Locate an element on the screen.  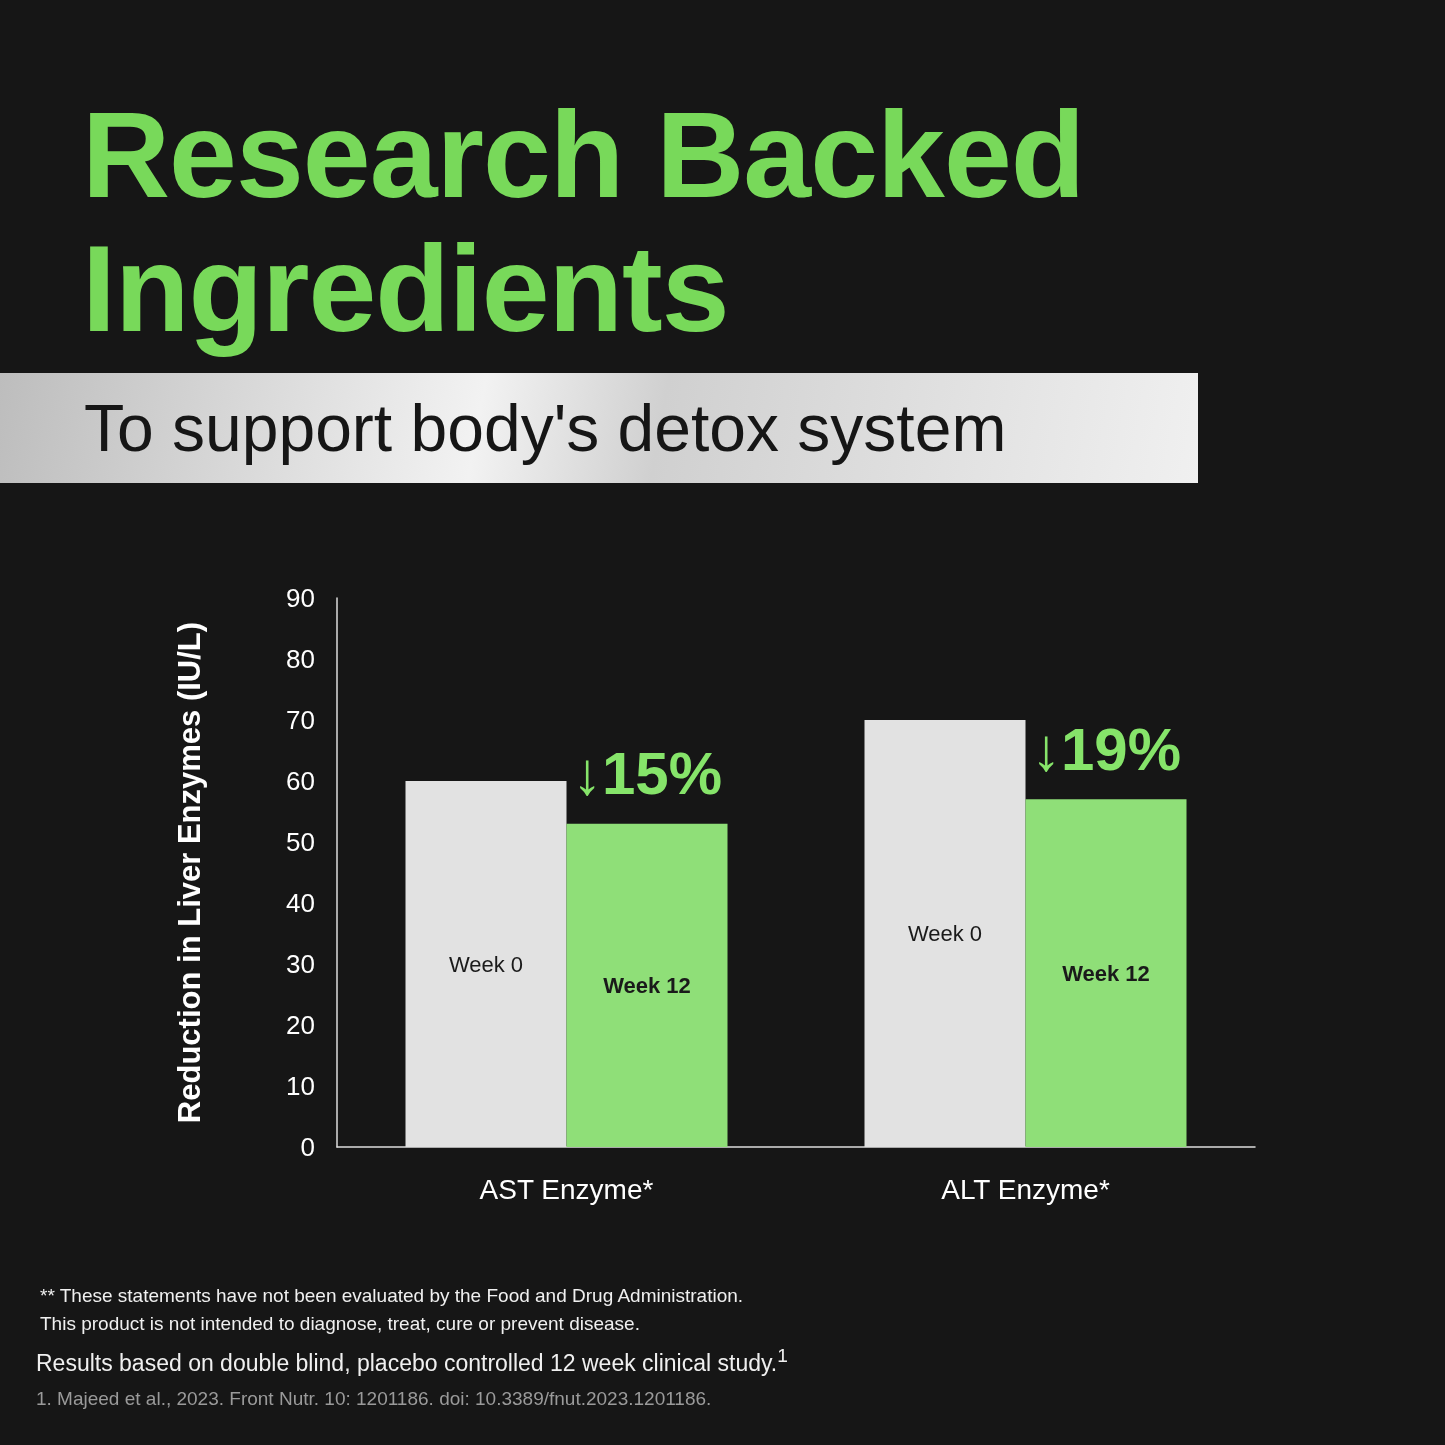
series-label: Week 12 is located at coordinates (647, 985).